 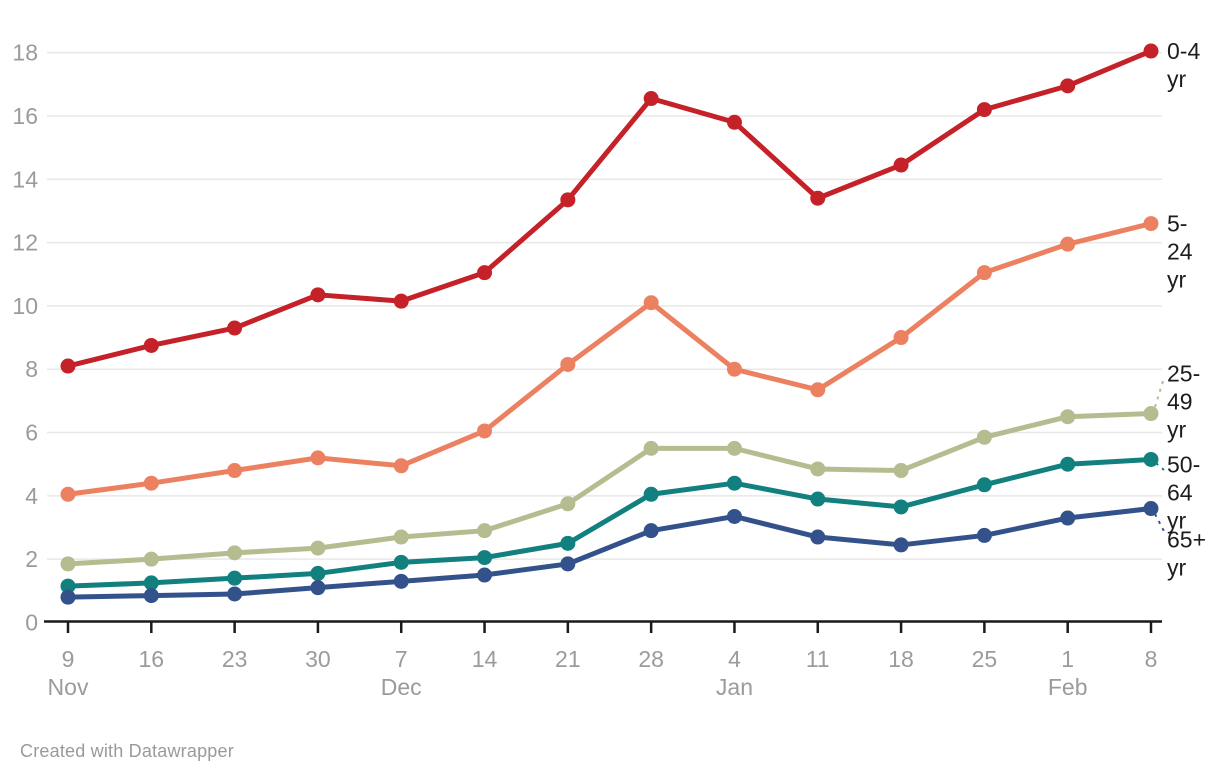 I want to click on x-axis-day-label: 28, so click(x=651, y=659).